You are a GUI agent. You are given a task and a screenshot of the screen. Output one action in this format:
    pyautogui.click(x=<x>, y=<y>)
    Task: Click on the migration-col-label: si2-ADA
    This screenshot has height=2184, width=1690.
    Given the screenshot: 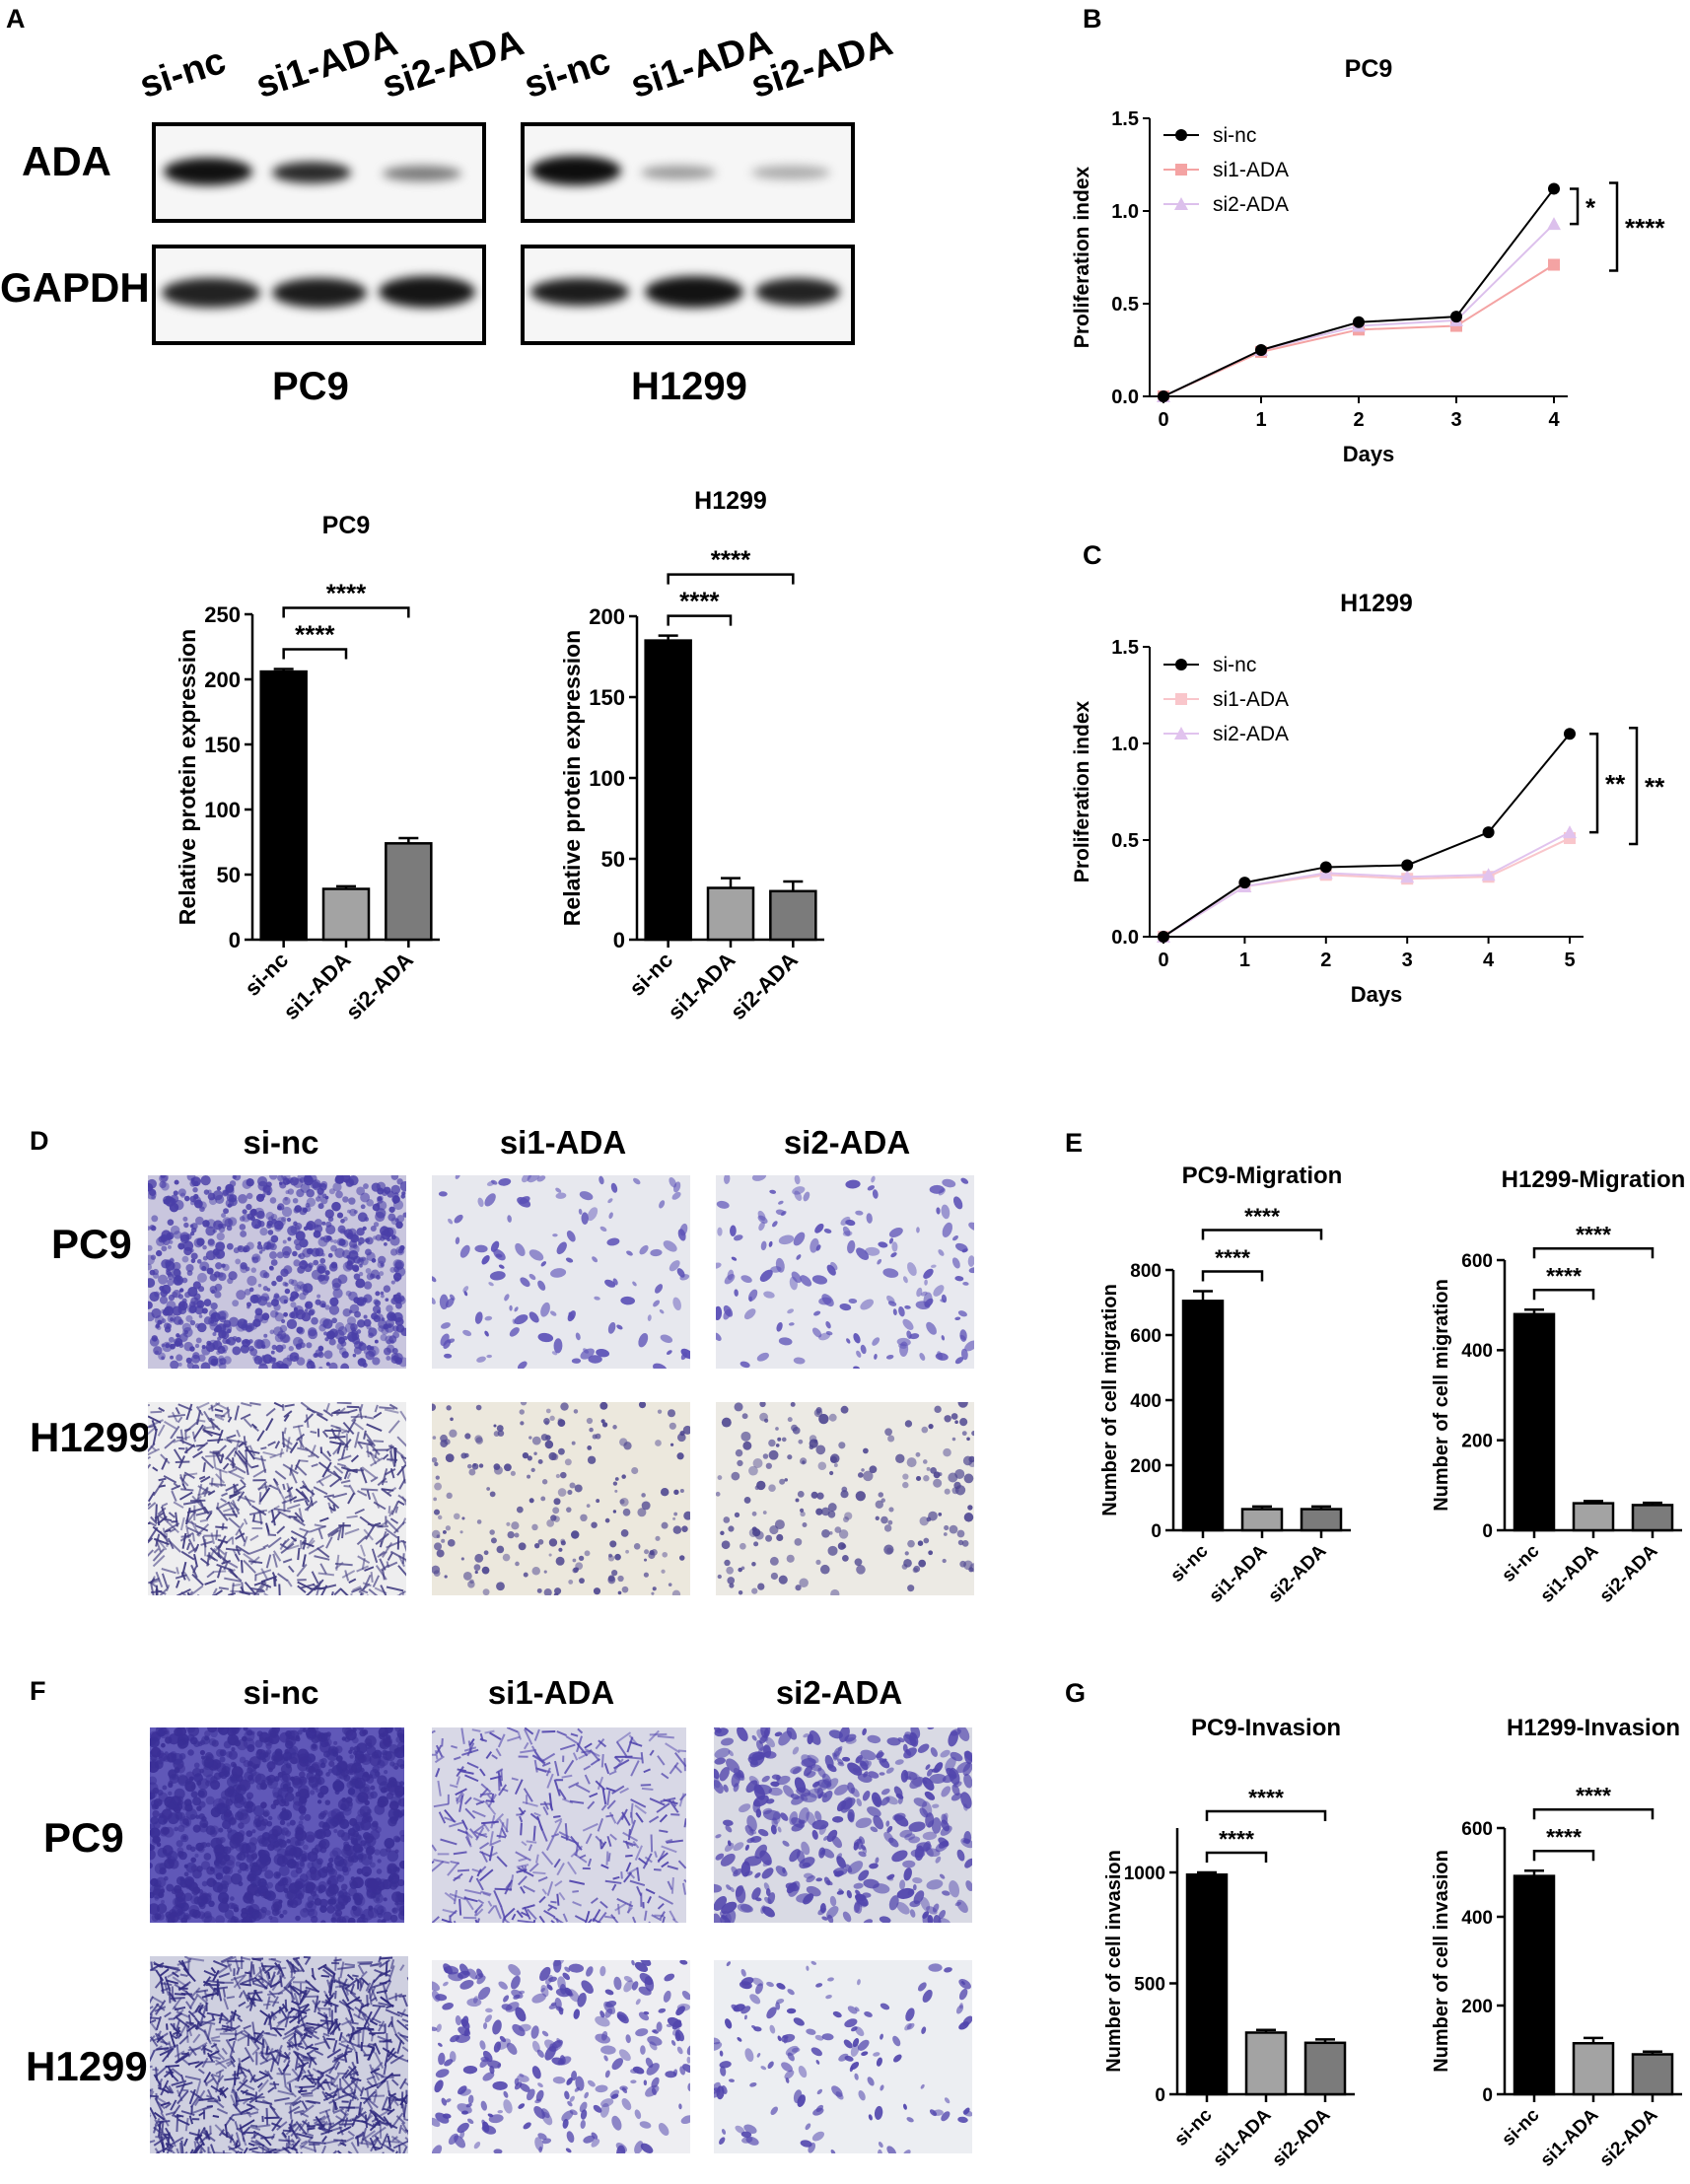 What is the action you would take?
    pyautogui.click(x=847, y=1142)
    